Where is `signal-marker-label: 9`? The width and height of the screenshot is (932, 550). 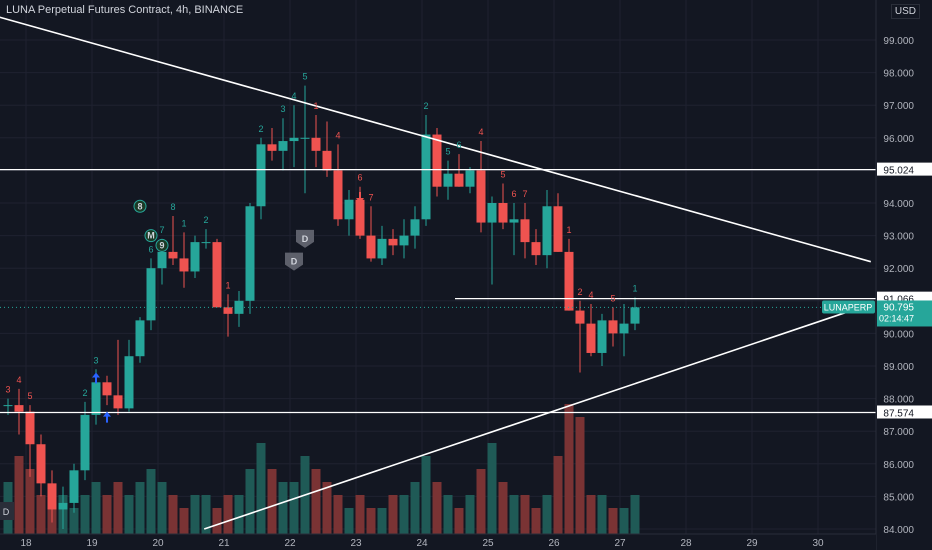 signal-marker-label: 9 is located at coordinates (161, 245).